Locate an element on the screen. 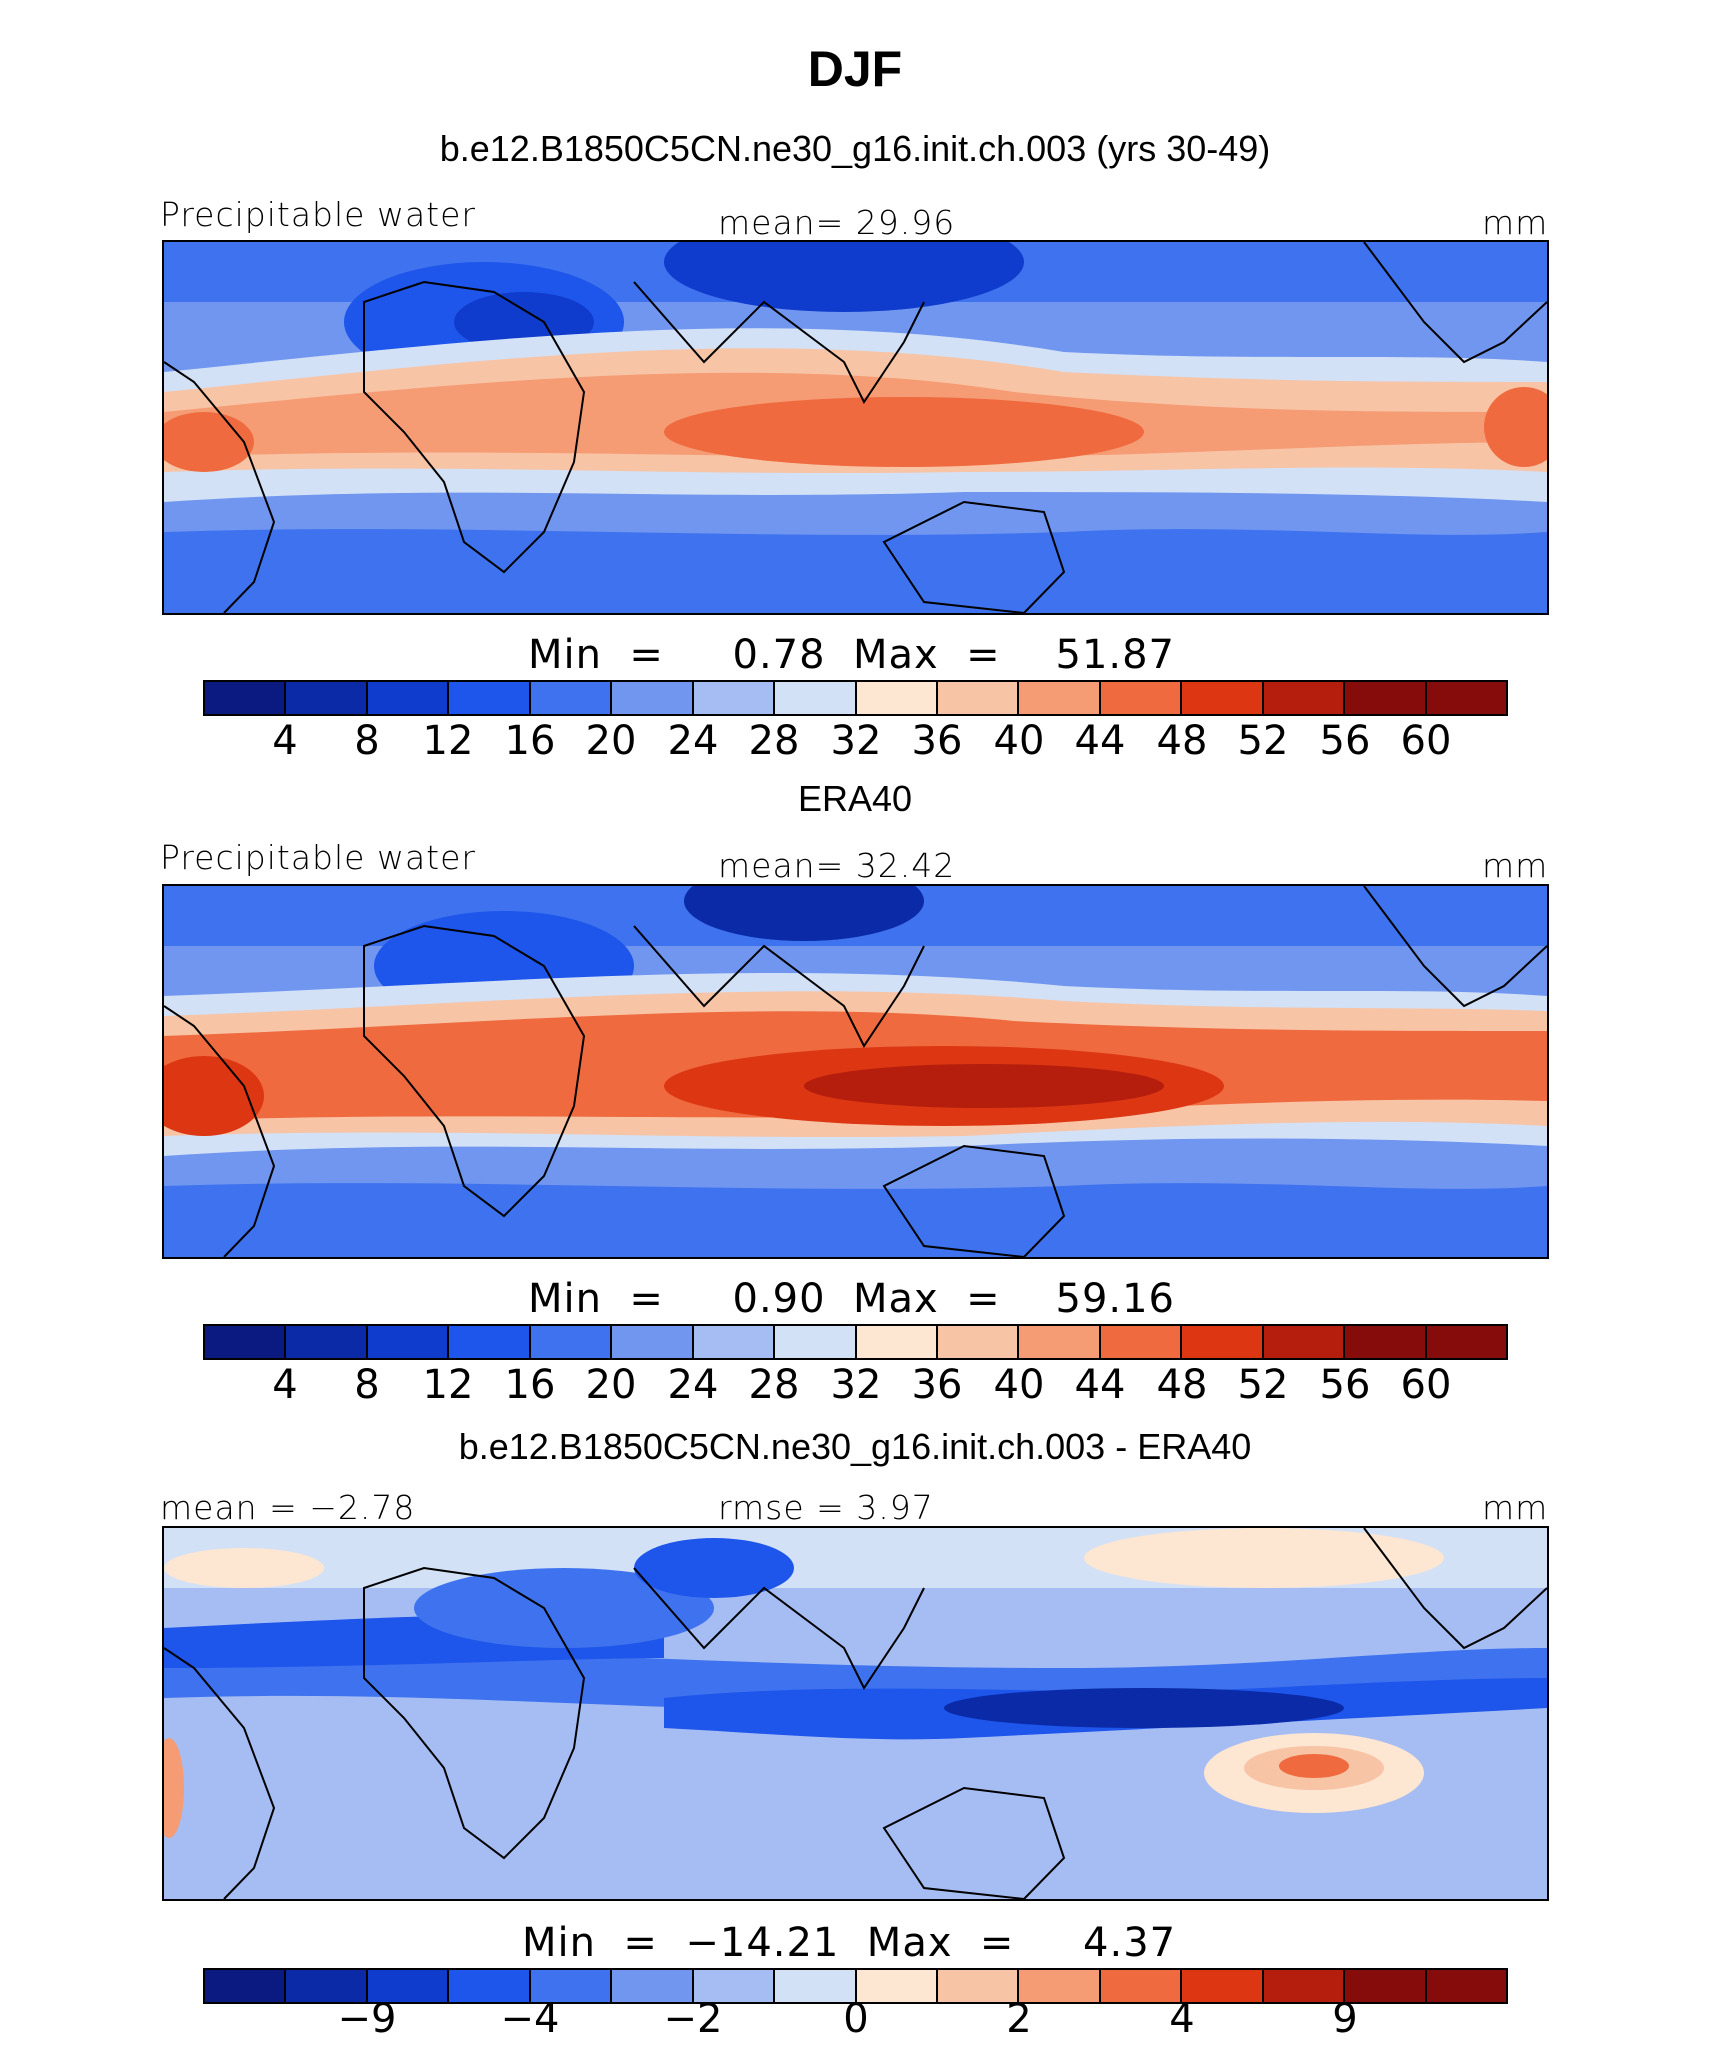 Image resolution: width=1710 pixels, height=2048 pixels. main-title: DJF is located at coordinates (855, 69).